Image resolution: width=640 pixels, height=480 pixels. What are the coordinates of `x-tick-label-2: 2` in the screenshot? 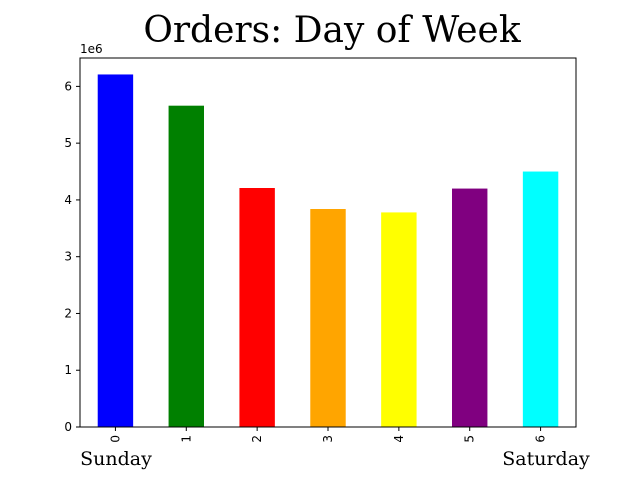 It's located at (257, 439).